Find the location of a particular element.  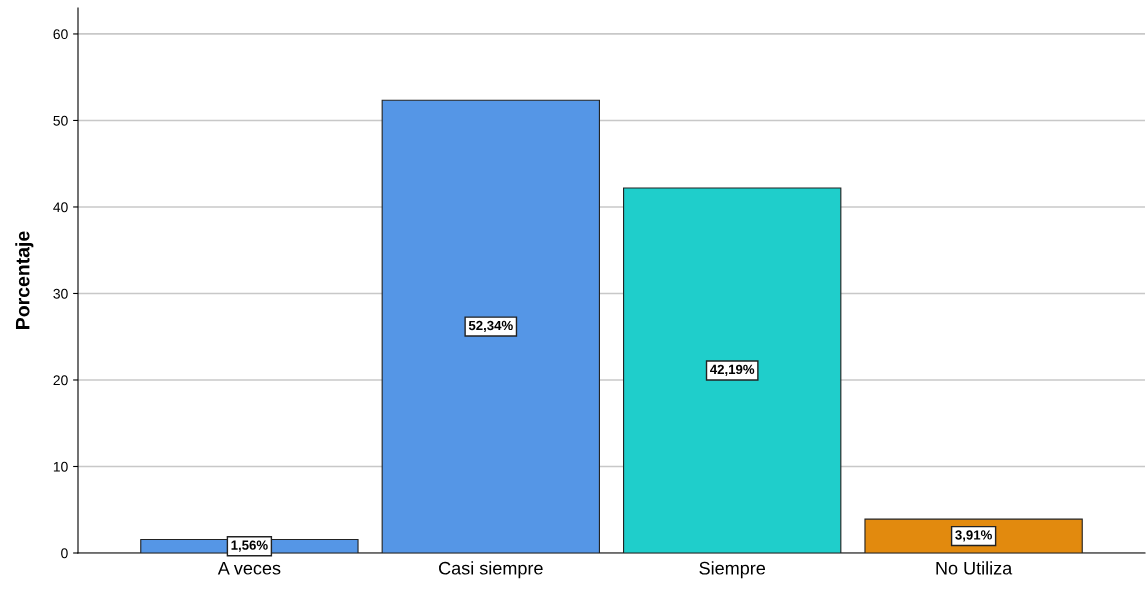

data-label: 3,91% is located at coordinates (973, 536).